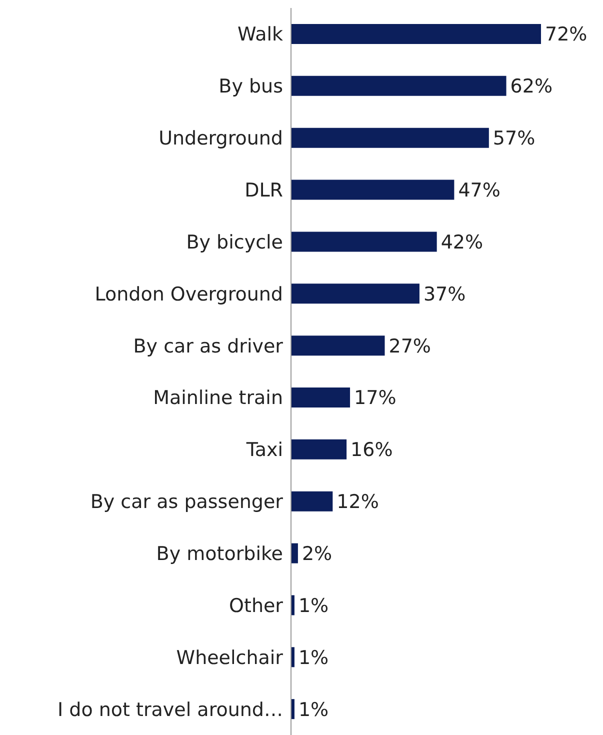 The width and height of the screenshot is (603, 735). I want to click on data-label: 42%, so click(462, 242).